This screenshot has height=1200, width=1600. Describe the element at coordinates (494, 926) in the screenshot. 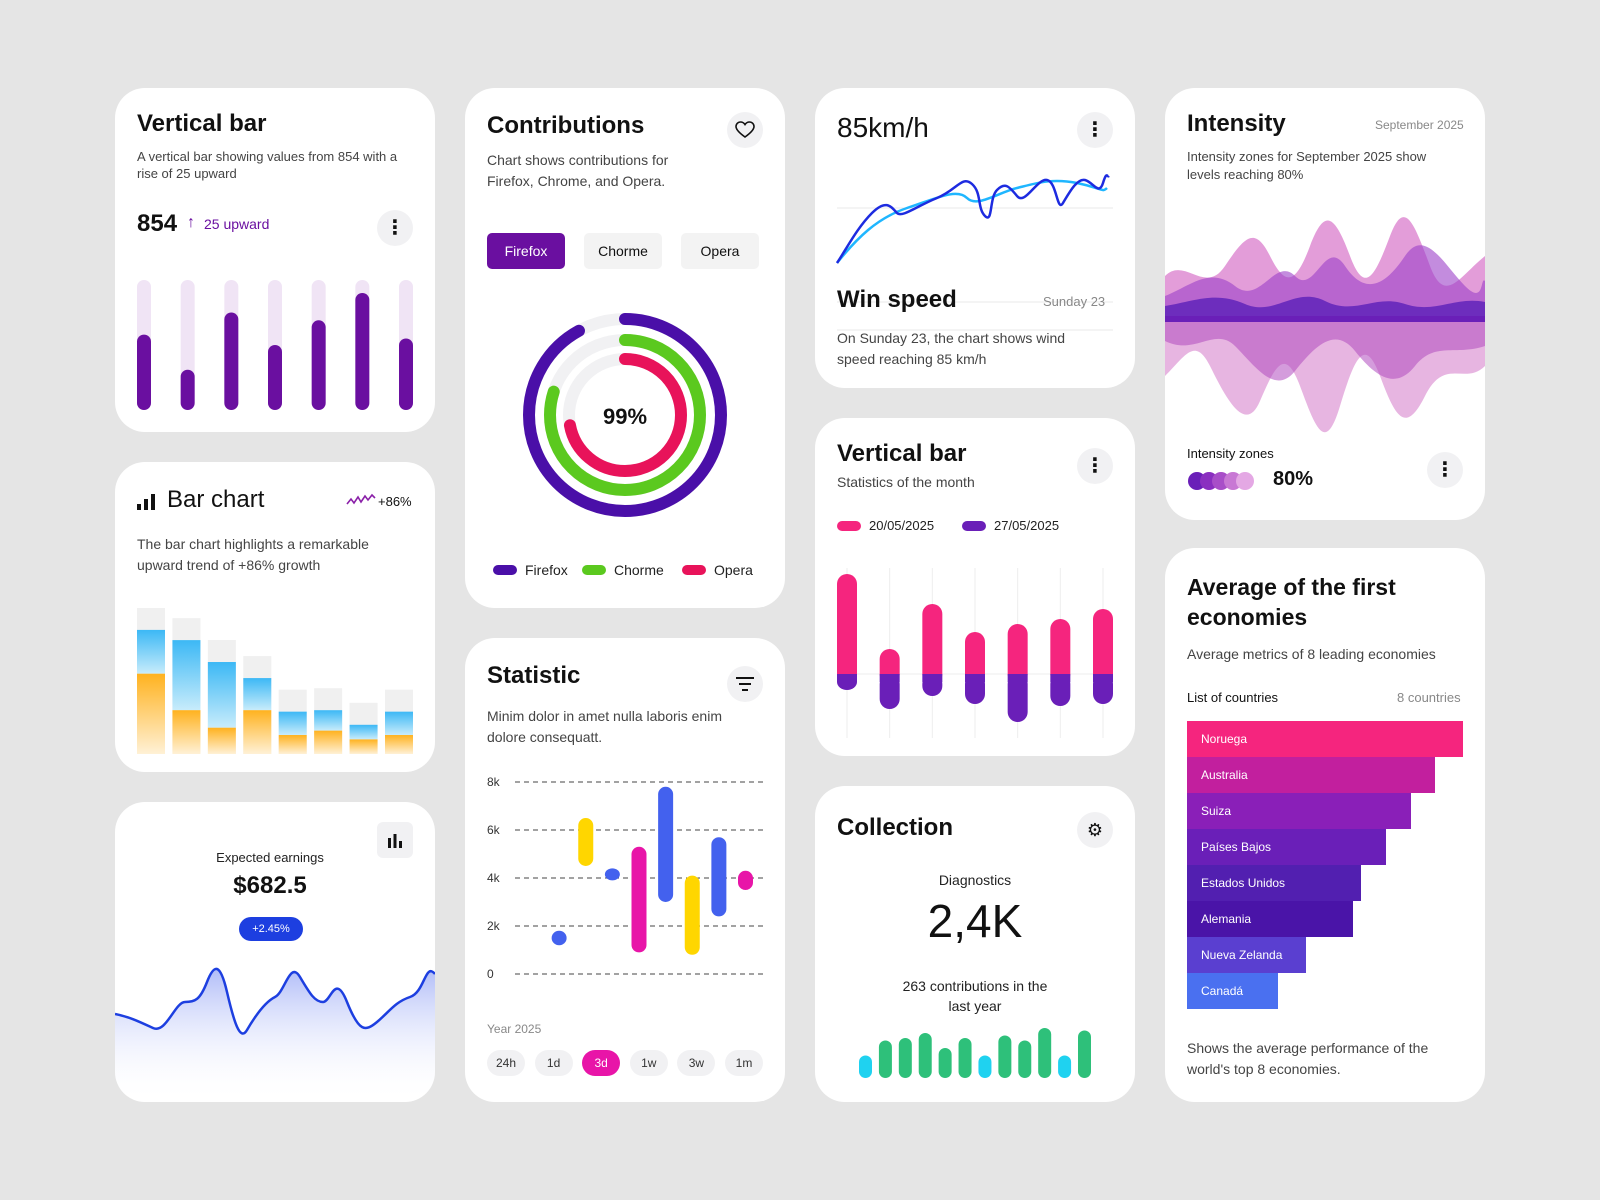

I see `y-tick-label: 2k` at that location.